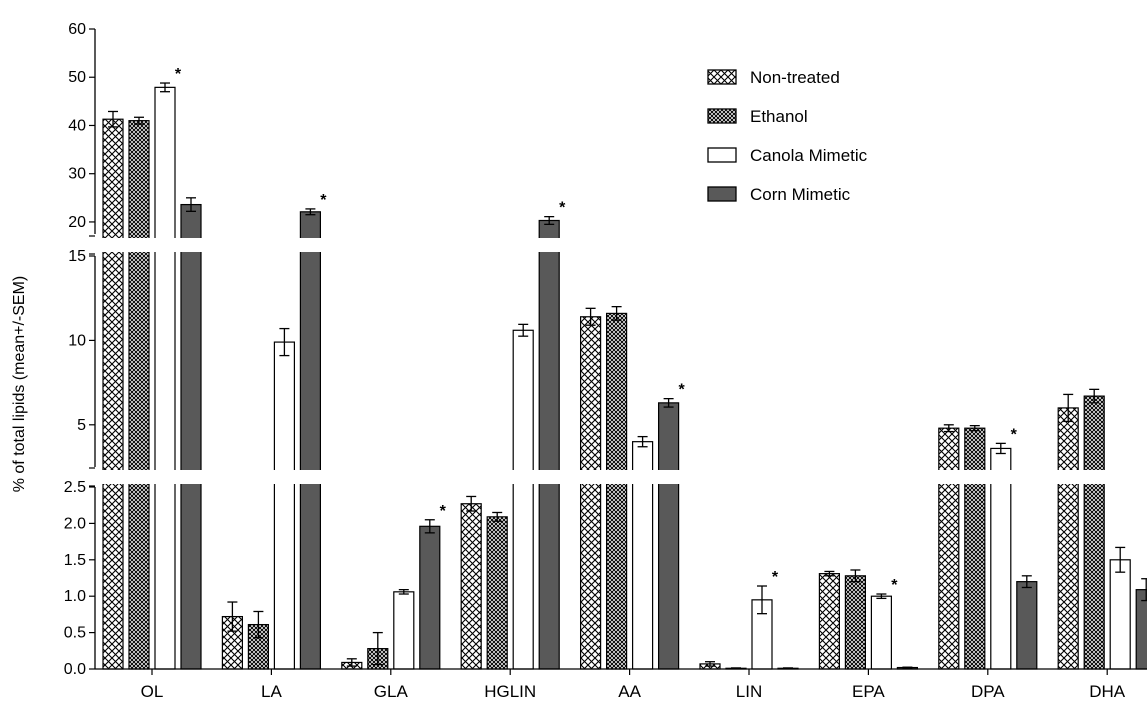 The height and width of the screenshot is (727, 1147). Describe the element at coordinates (868, 691) in the screenshot. I see `x-tick-label: EPA` at that location.